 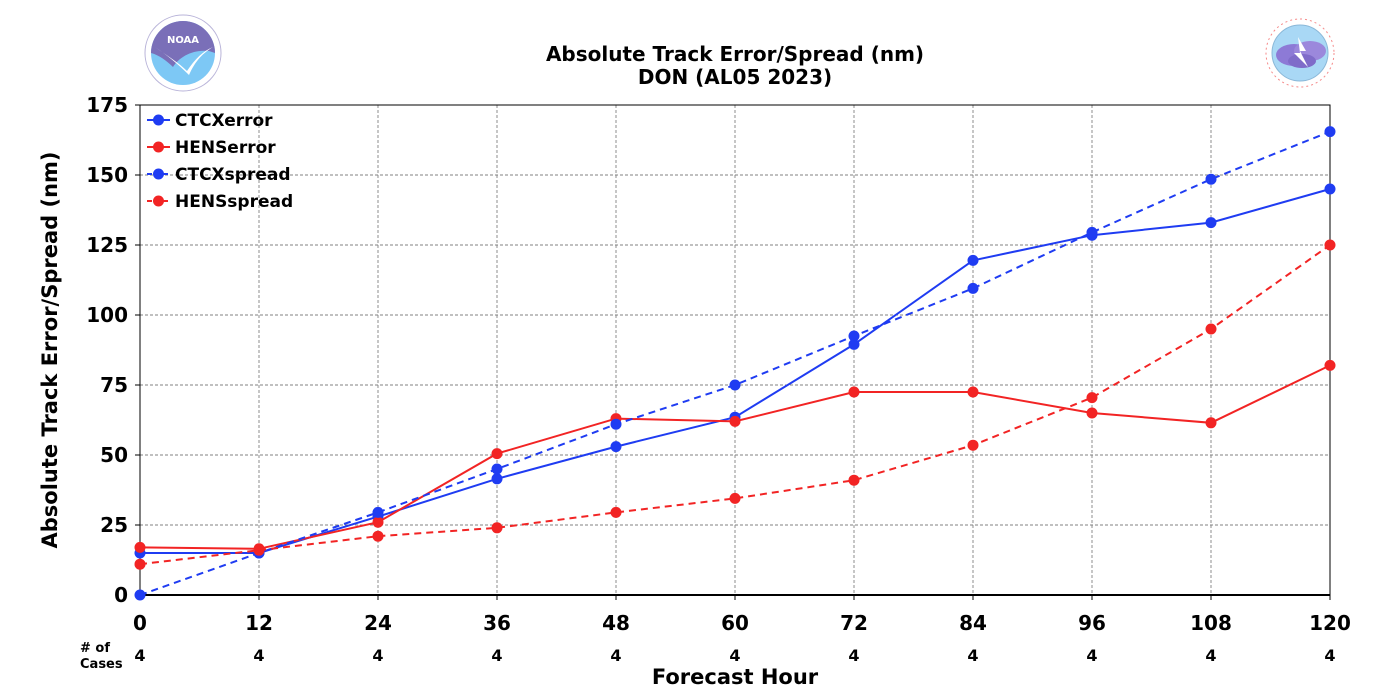 What do you see at coordinates (735, 677) in the screenshot?
I see `x-axis-label: Forecast Hour` at bounding box center [735, 677].